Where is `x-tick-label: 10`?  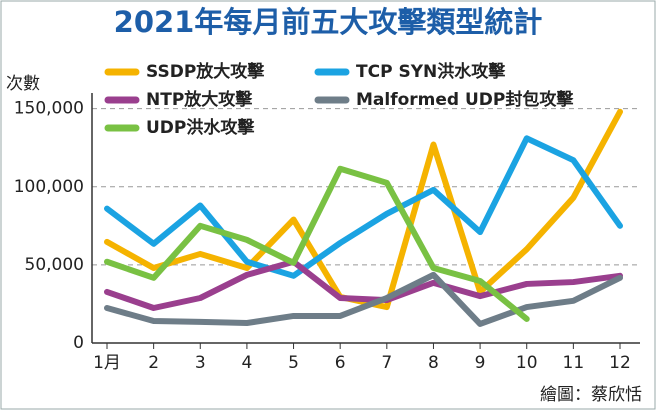
x-tick-label: 10 is located at coordinates (527, 363).